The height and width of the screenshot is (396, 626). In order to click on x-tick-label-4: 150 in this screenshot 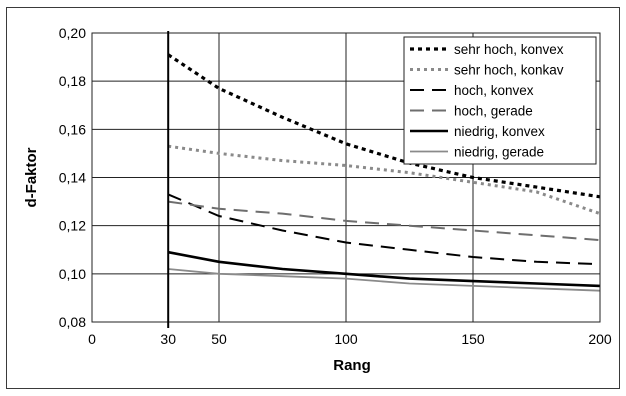, I will do `click(473, 339)`.